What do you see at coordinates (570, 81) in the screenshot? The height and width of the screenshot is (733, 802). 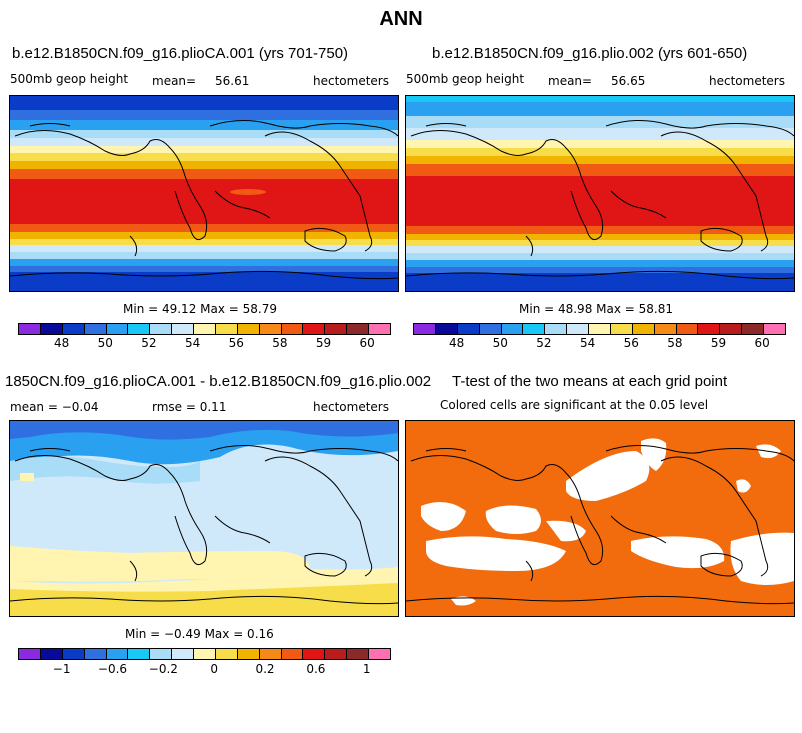 I see `panel2-mean-label: mean=` at bounding box center [570, 81].